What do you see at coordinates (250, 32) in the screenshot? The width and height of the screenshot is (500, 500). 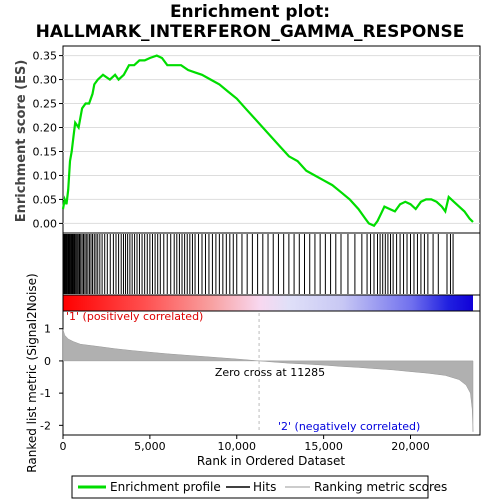 I see `chart-title-line-2: HALLMARK_INTERFERON_GAMMA_RESPONSE` at bounding box center [250, 32].